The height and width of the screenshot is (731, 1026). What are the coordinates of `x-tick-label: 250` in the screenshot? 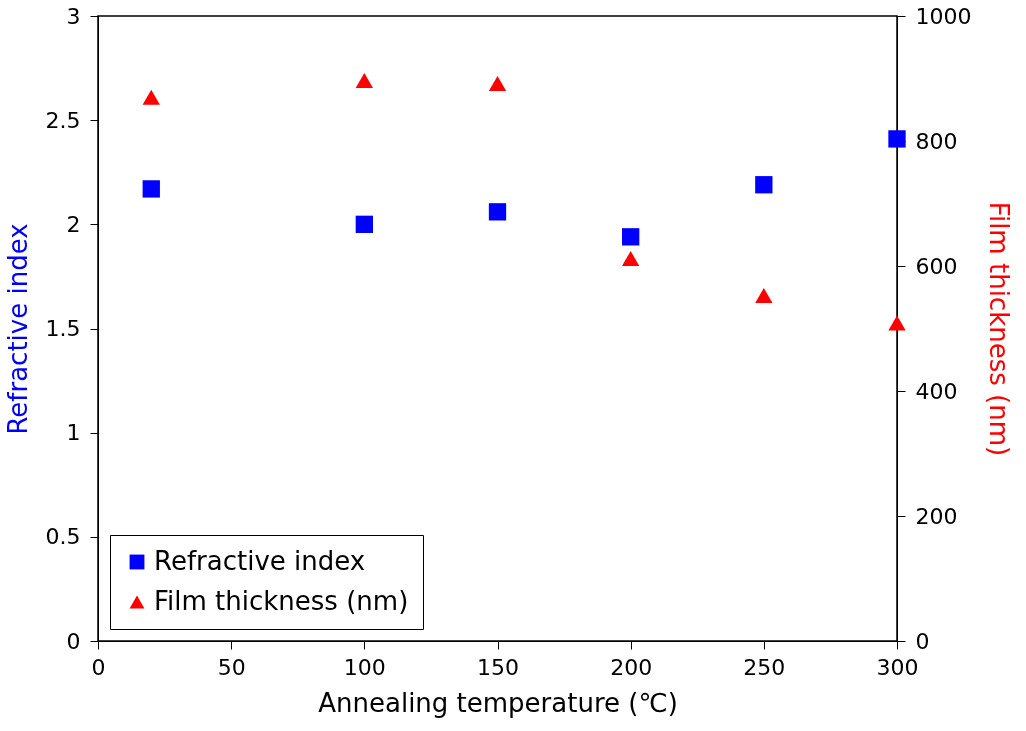 It's located at (764, 667).